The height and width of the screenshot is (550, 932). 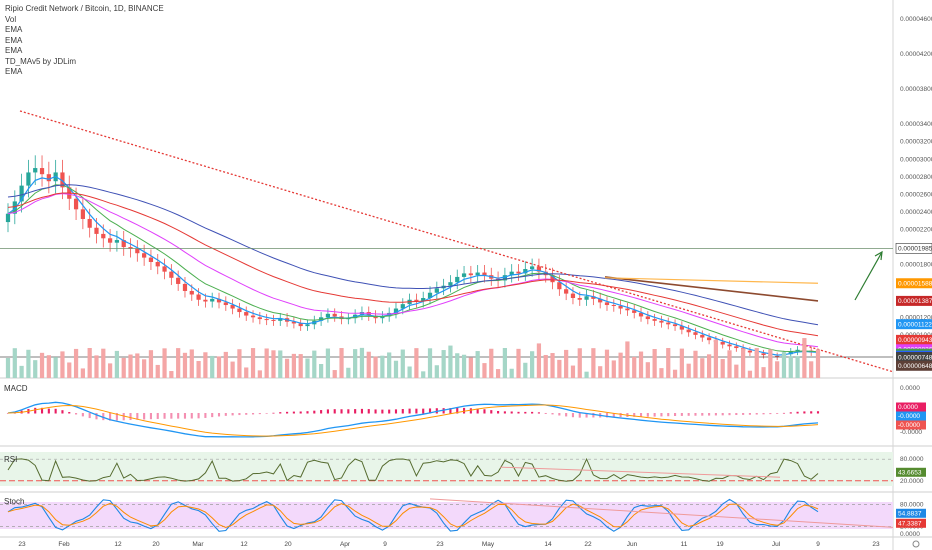 What do you see at coordinates (11, 19) in the screenshot?
I see `legend-item-vol: Vol` at bounding box center [11, 19].